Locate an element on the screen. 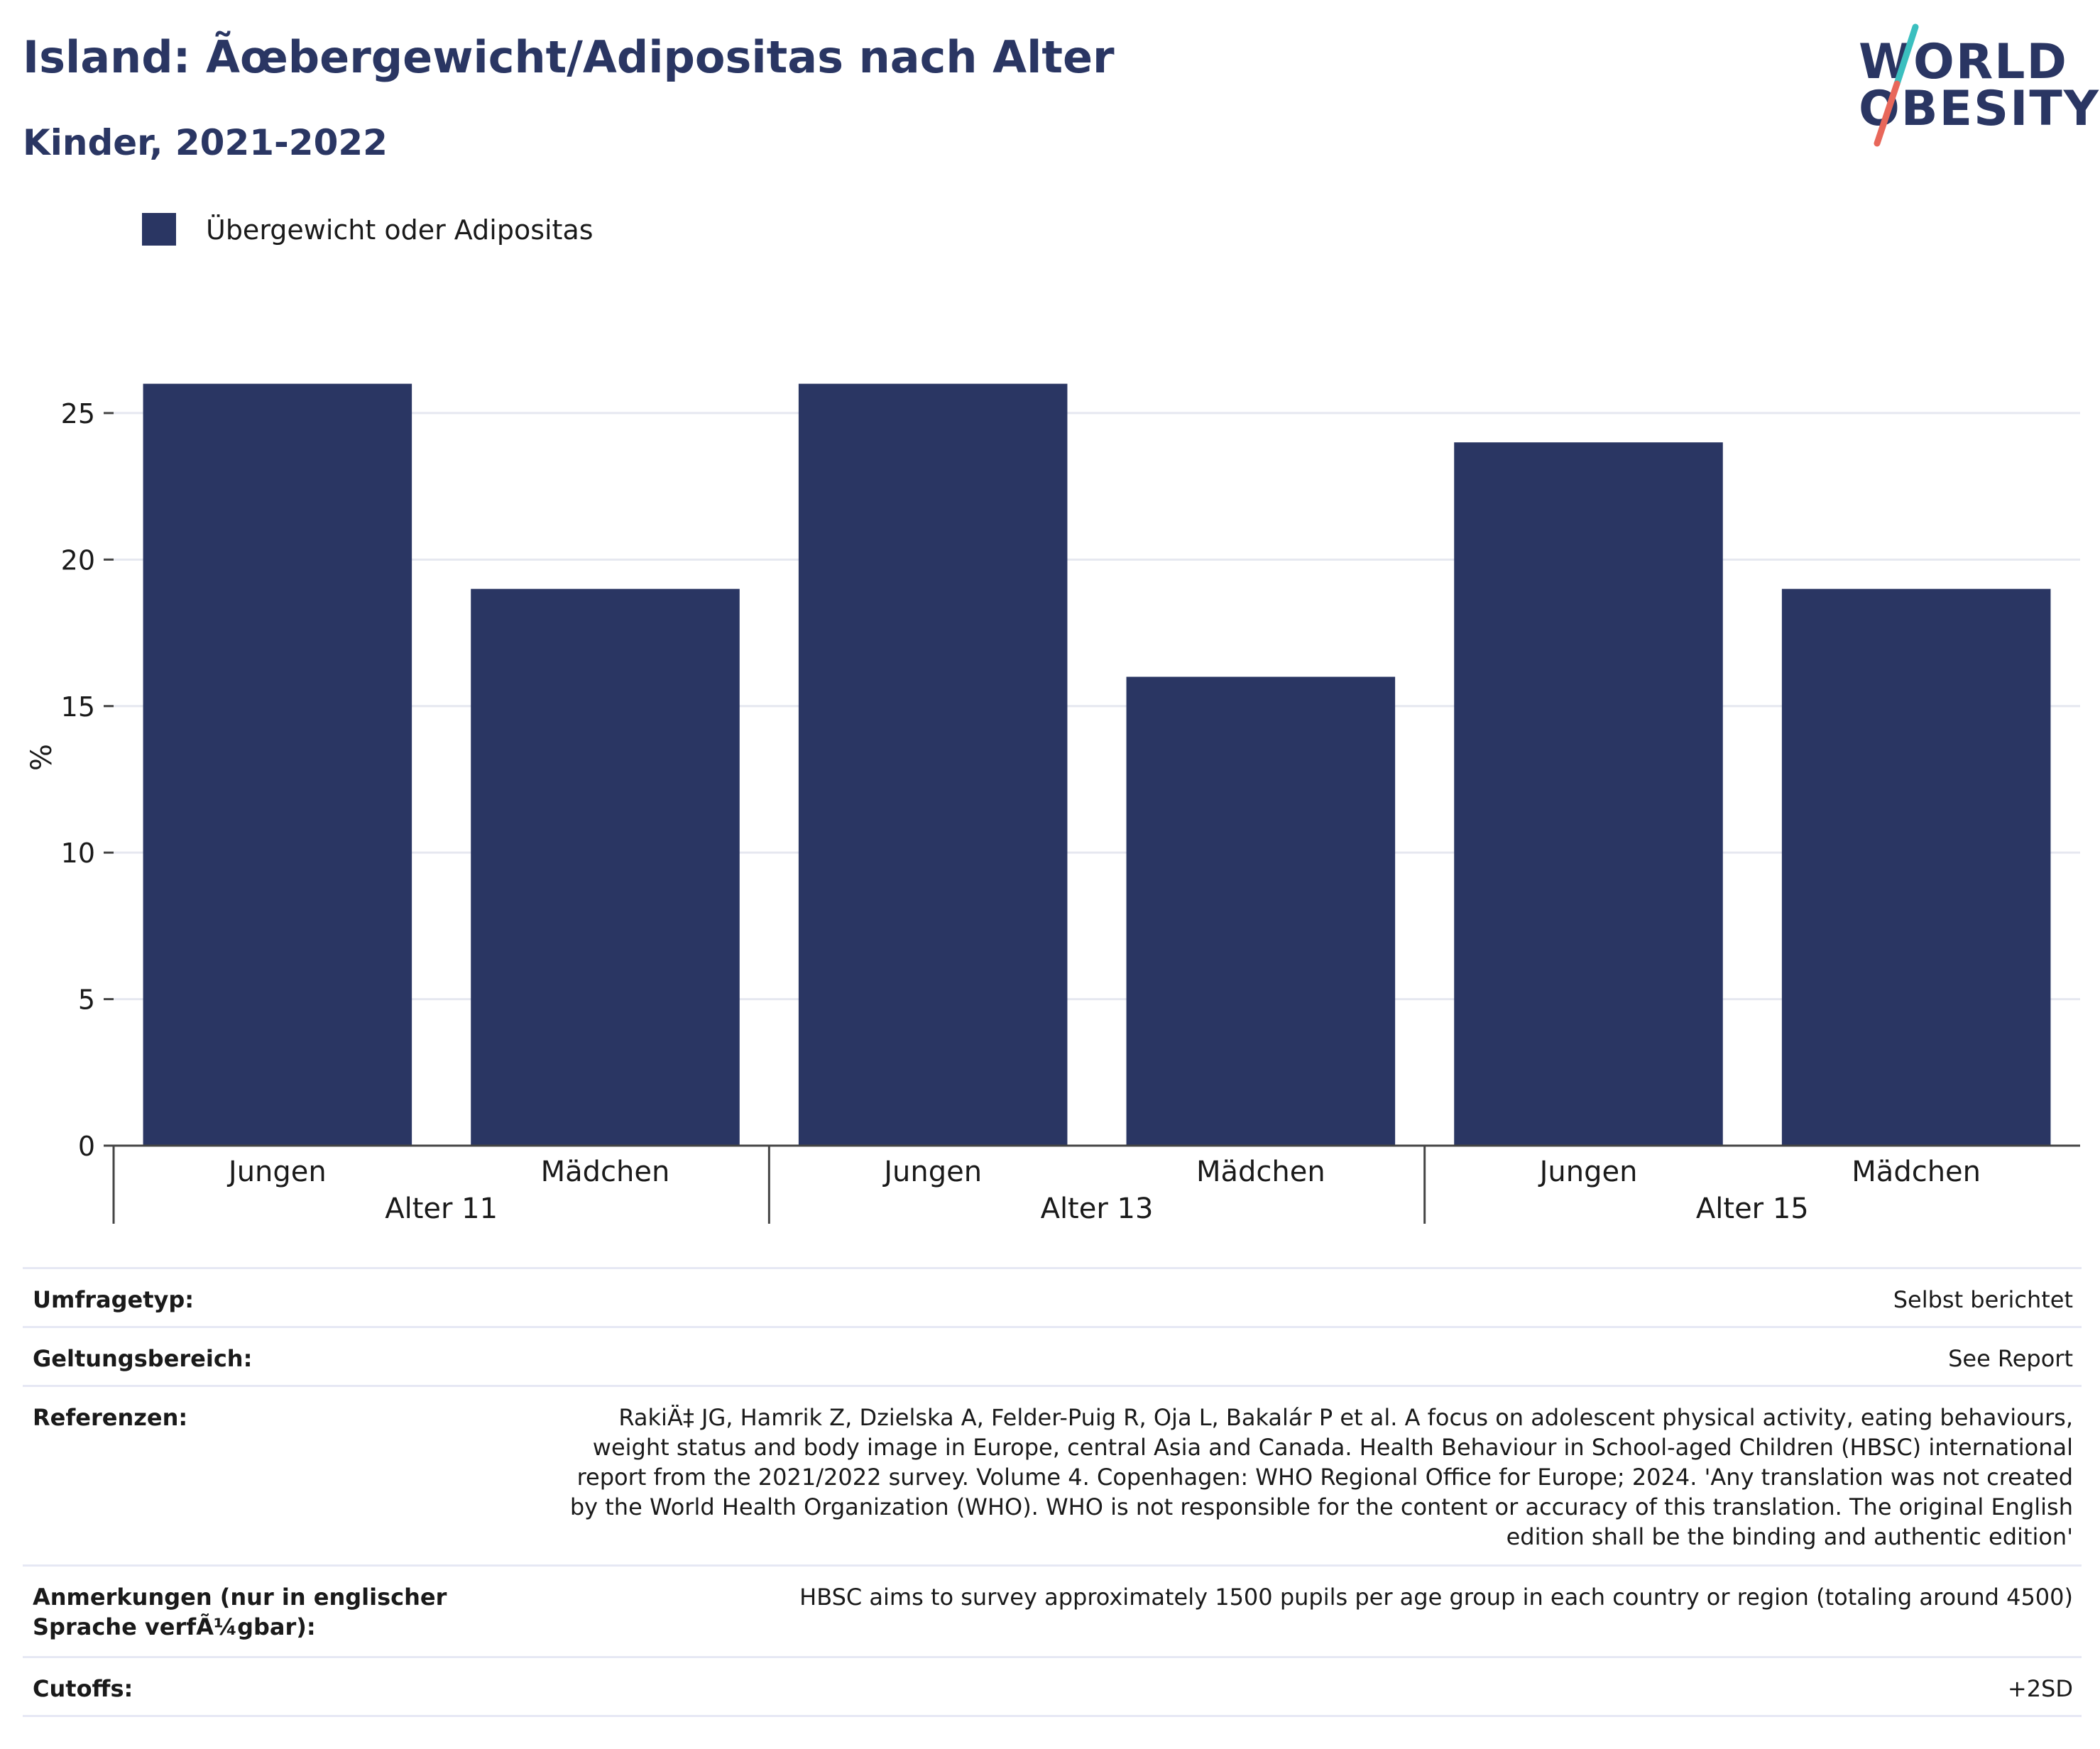 This screenshot has width=2100, height=1749. info-value: See Report is located at coordinates (2010, 1358).